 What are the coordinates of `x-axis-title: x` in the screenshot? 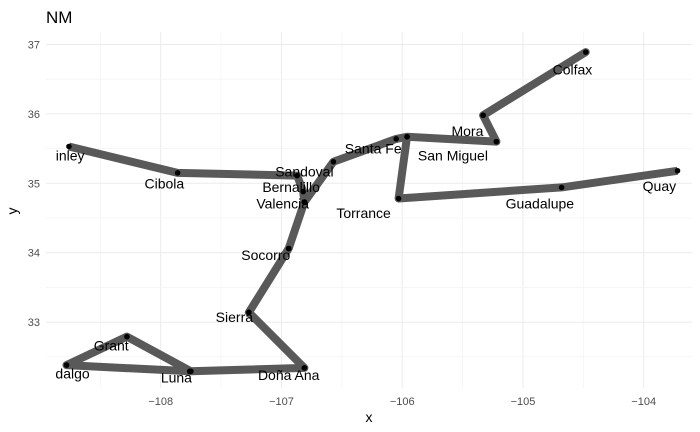 It's located at (369, 417).